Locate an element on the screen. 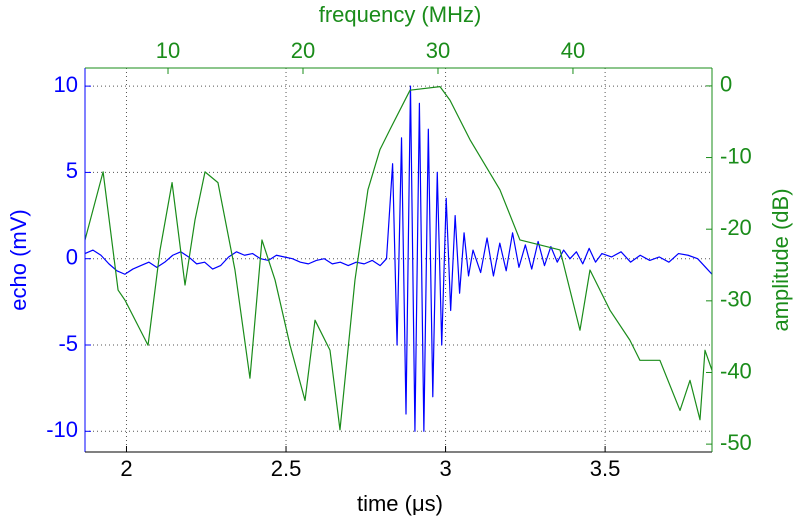  x2-tick-label: 40 is located at coordinates (573, 50).